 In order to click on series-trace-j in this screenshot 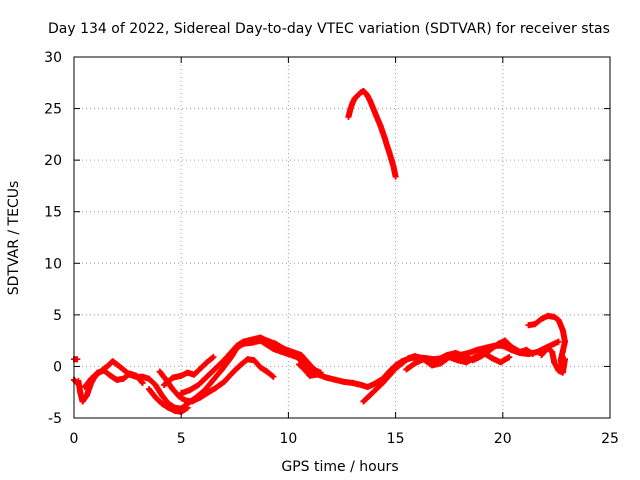, I will do `click(458, 361)`.